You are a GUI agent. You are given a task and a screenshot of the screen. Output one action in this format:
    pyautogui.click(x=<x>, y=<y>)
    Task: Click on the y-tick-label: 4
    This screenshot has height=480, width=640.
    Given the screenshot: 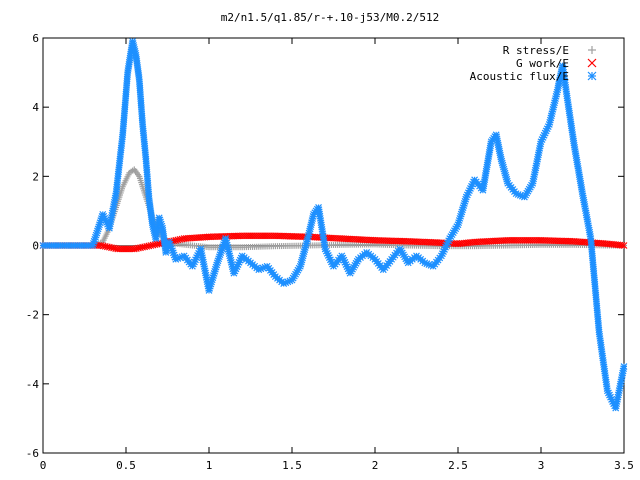 What is the action you would take?
    pyautogui.click(x=35, y=107)
    